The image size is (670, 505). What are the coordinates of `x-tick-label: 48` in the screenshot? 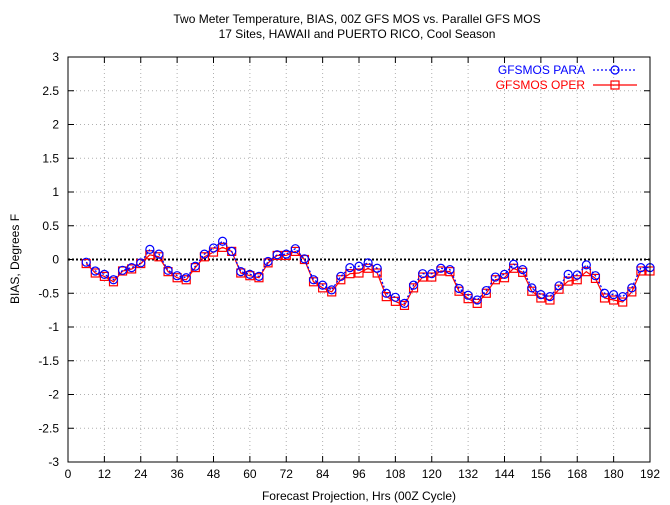 It's located at (214, 474).